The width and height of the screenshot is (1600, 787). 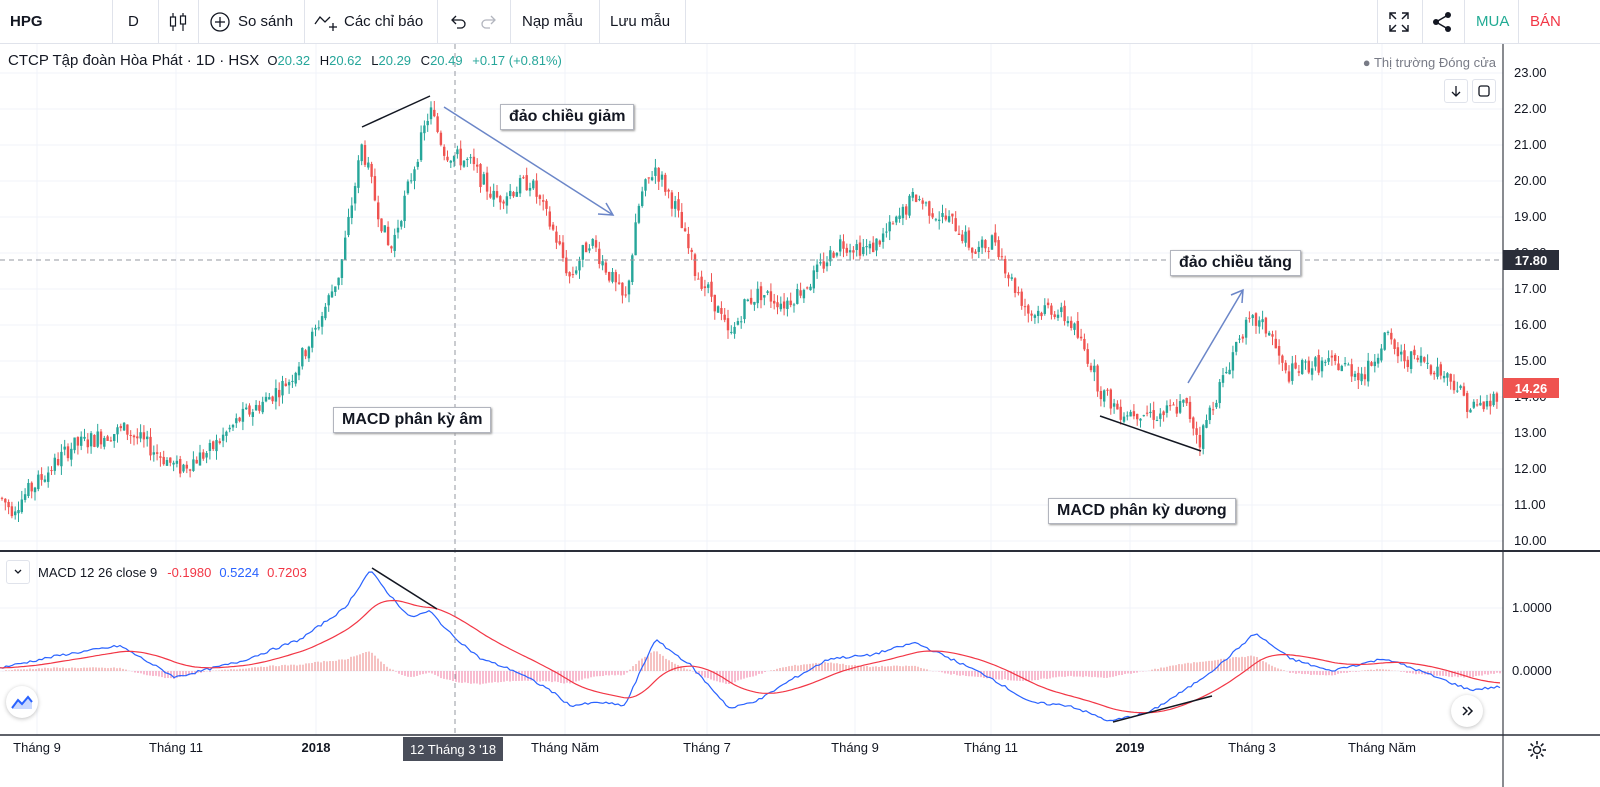 What do you see at coordinates (133, 21) in the screenshot?
I see `interval-button: D` at bounding box center [133, 21].